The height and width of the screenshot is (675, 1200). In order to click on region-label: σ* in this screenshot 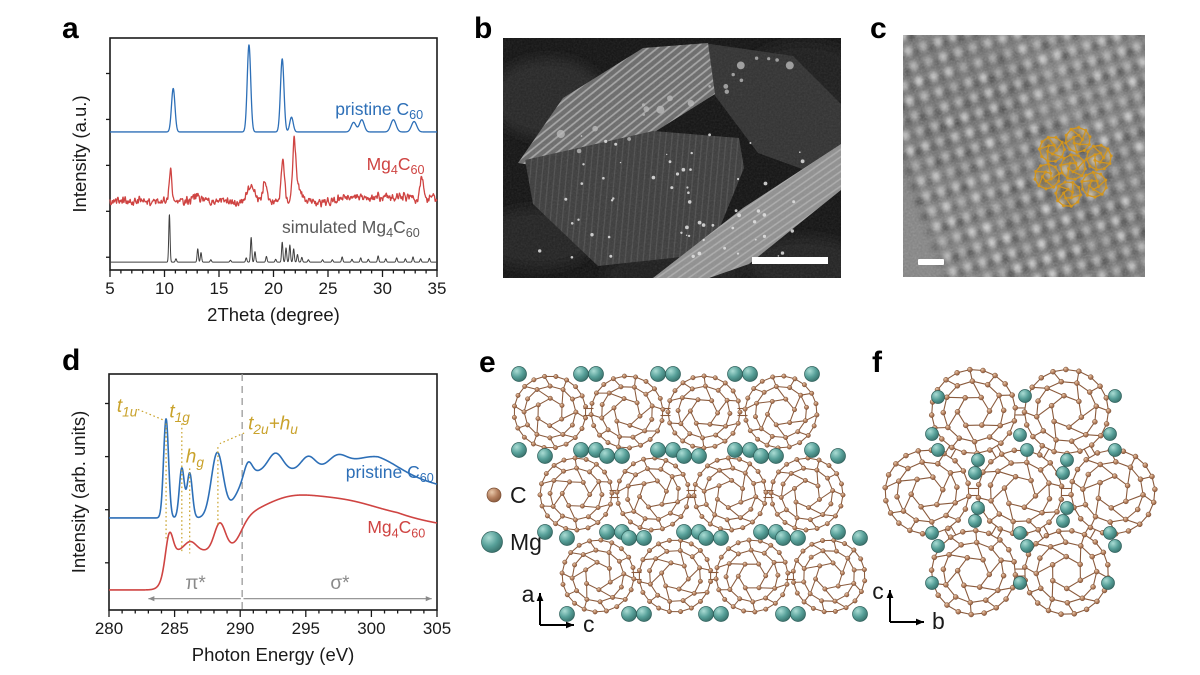, I will do `click(340, 583)`.